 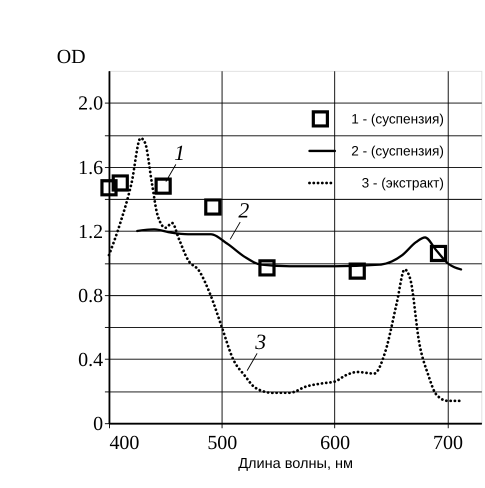 What do you see at coordinates (124, 443) in the screenshot?
I see `x-tick-label: 400` at bounding box center [124, 443].